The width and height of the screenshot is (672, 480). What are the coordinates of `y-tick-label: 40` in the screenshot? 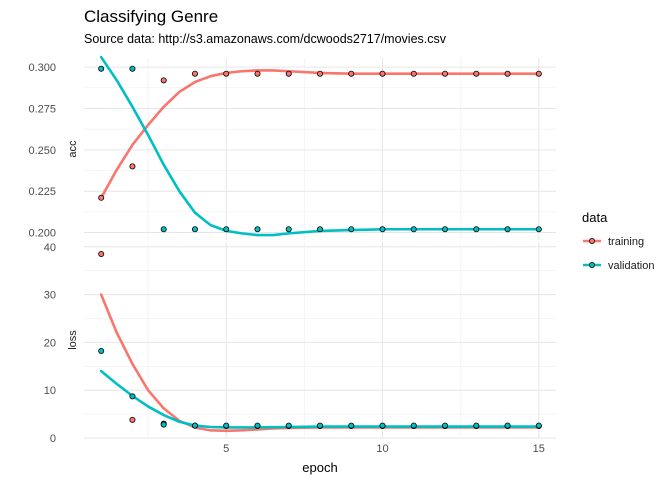 It's located at (50, 248).